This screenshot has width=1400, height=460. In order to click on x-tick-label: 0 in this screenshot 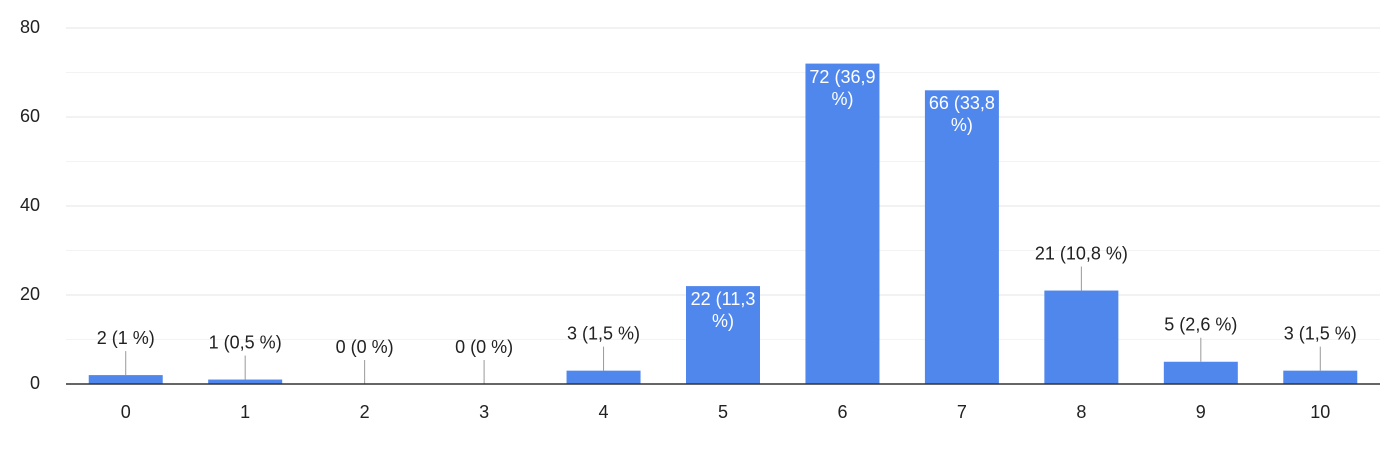, I will do `click(126, 412)`.